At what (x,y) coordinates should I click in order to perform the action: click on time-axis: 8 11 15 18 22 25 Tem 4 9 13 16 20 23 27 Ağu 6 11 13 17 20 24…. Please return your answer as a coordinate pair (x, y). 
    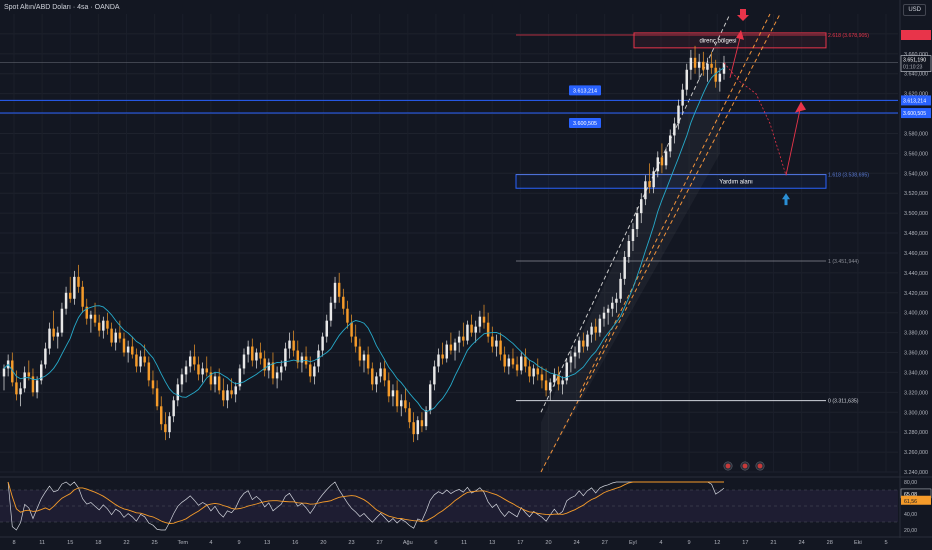
    Looking at the image, I should click on (466, 541).